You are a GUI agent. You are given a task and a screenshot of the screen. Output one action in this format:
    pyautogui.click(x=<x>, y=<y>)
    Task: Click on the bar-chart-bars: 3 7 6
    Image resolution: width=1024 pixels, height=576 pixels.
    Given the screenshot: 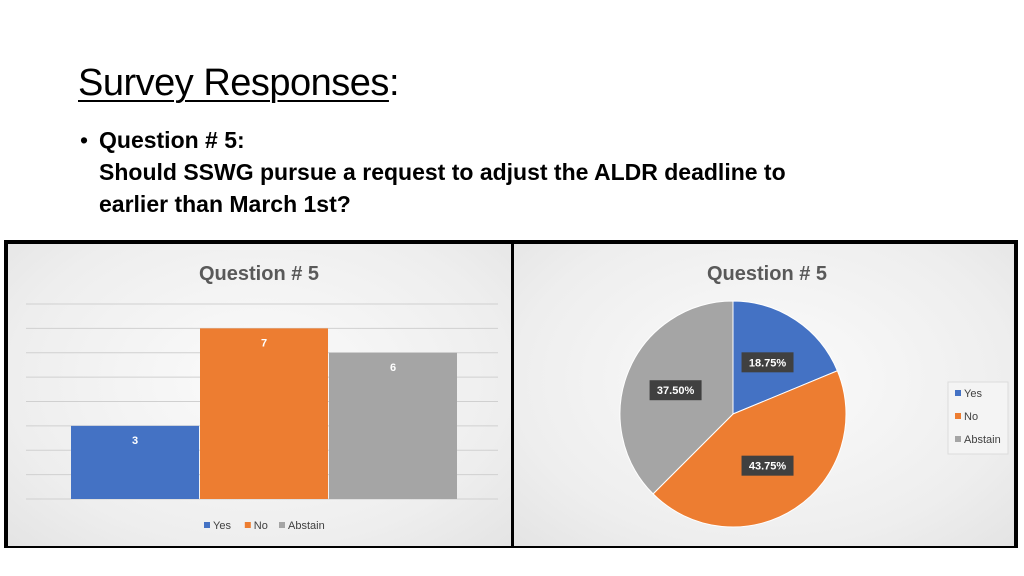 What is the action you would take?
    pyautogui.click(x=264, y=413)
    